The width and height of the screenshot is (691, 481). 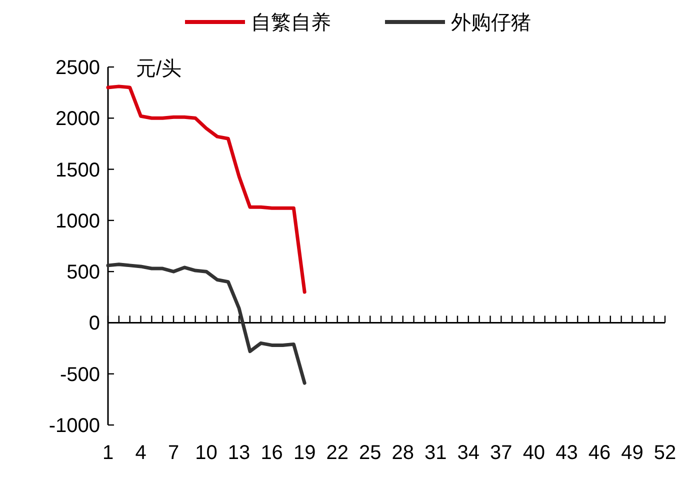 What do you see at coordinates (74, 426) in the screenshot?
I see `y-tick-label: -1000` at bounding box center [74, 426].